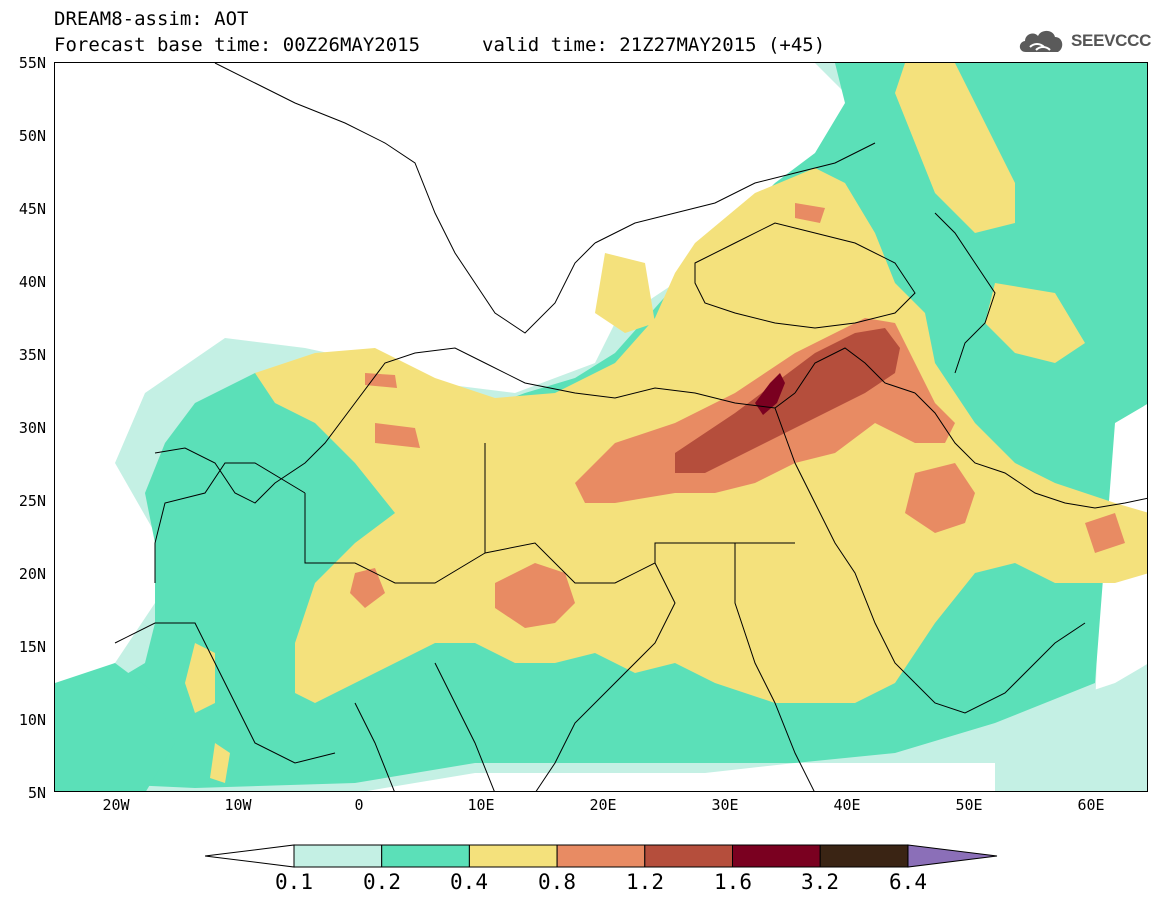  I want to click on lon-label-20w: 20W, so click(116, 805).